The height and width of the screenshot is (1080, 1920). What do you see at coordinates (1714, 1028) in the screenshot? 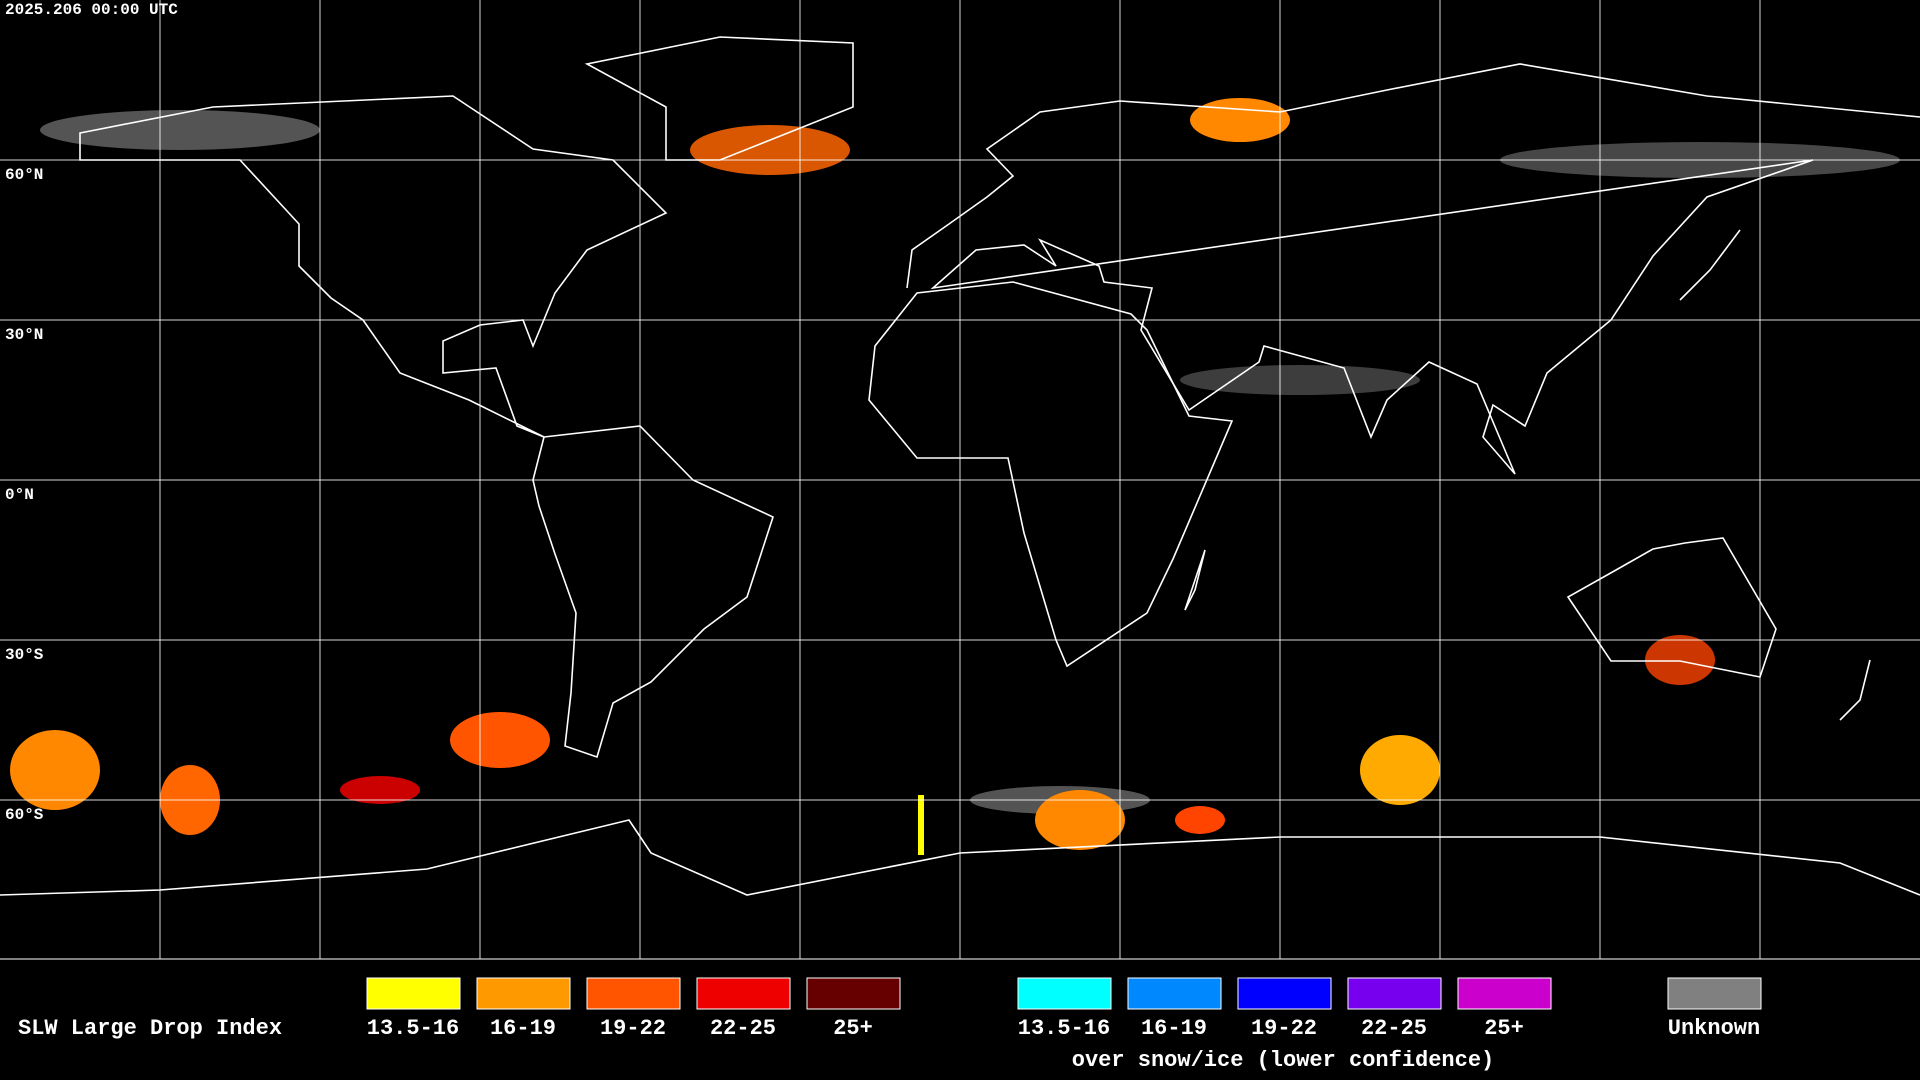
I see `legend-label: Unknown` at bounding box center [1714, 1028].